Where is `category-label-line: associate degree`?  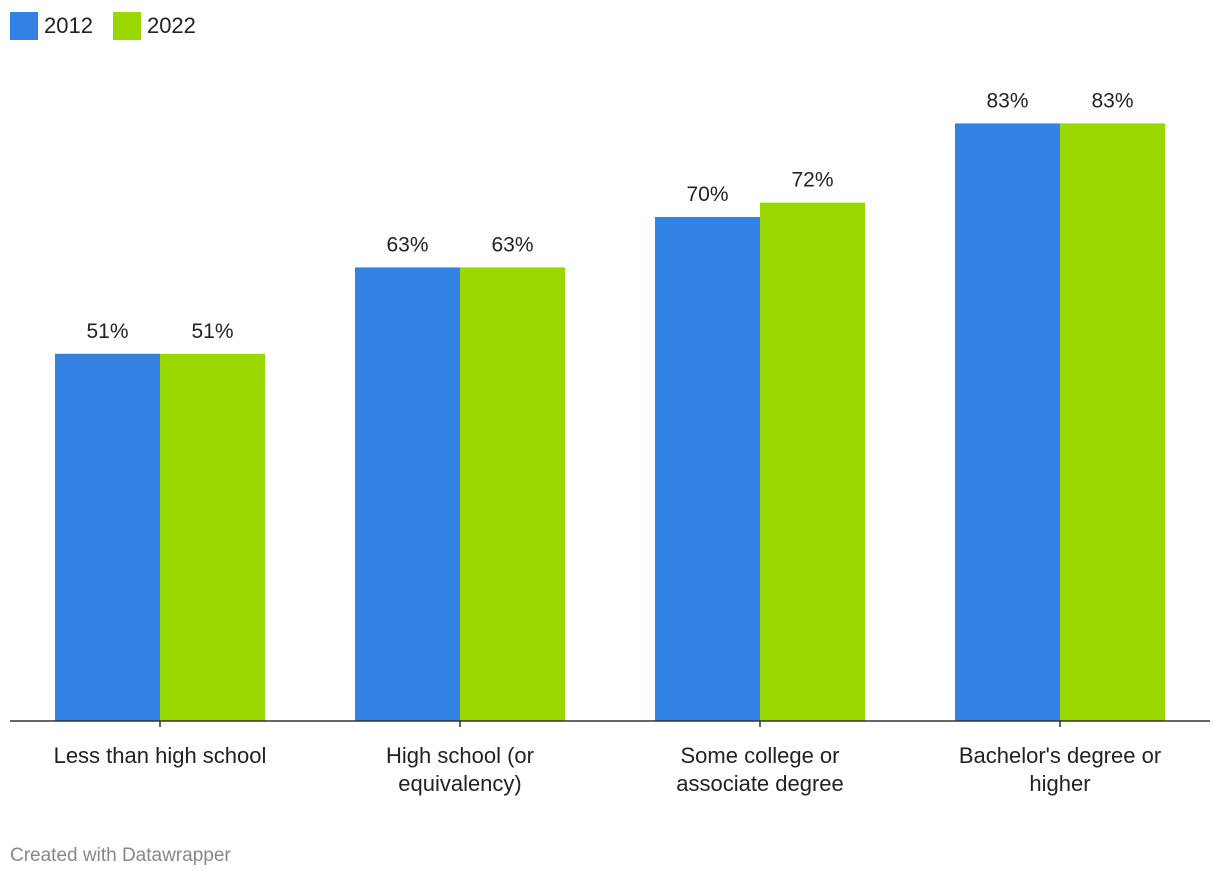
category-label-line: associate degree is located at coordinates (760, 783).